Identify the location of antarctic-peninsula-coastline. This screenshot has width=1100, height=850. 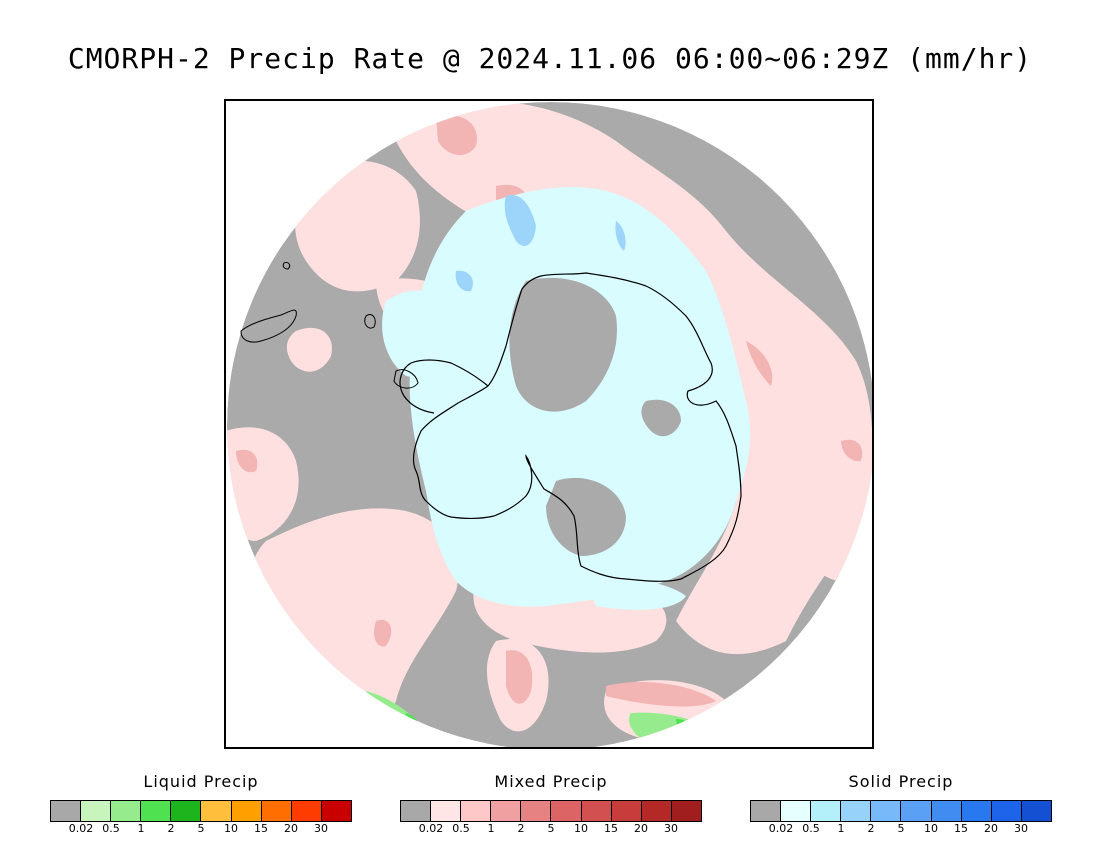
(444, 386).